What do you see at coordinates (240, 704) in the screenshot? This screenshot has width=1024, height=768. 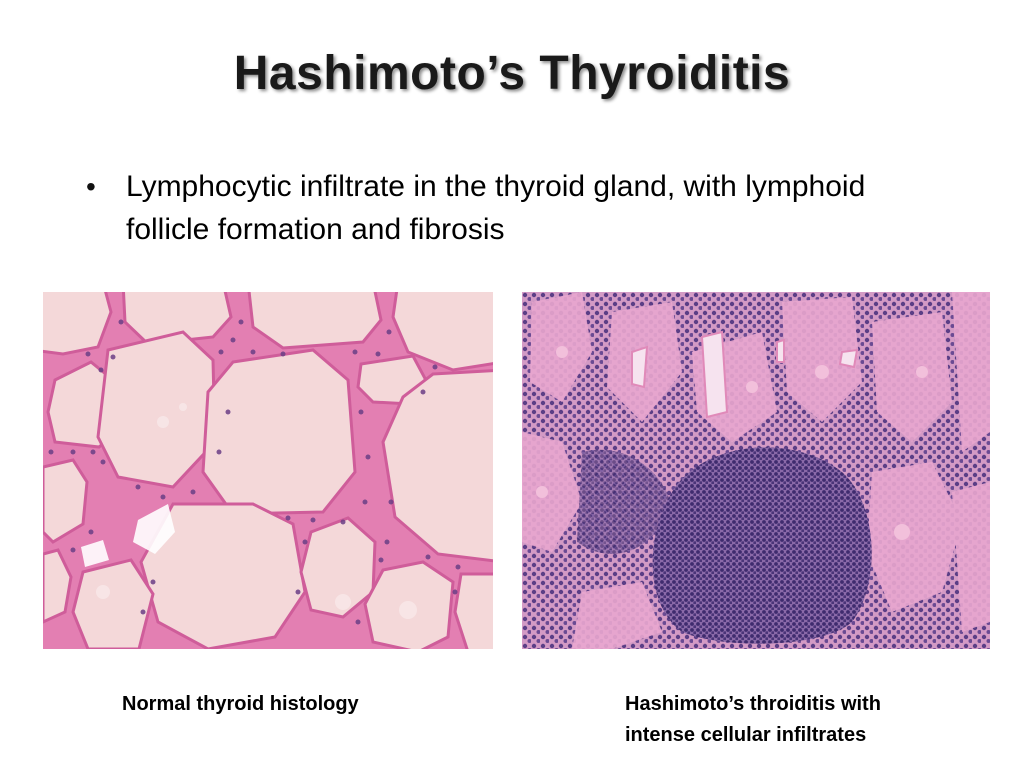 I see `caption-normal-thyroid: Normal thyroid histology` at bounding box center [240, 704].